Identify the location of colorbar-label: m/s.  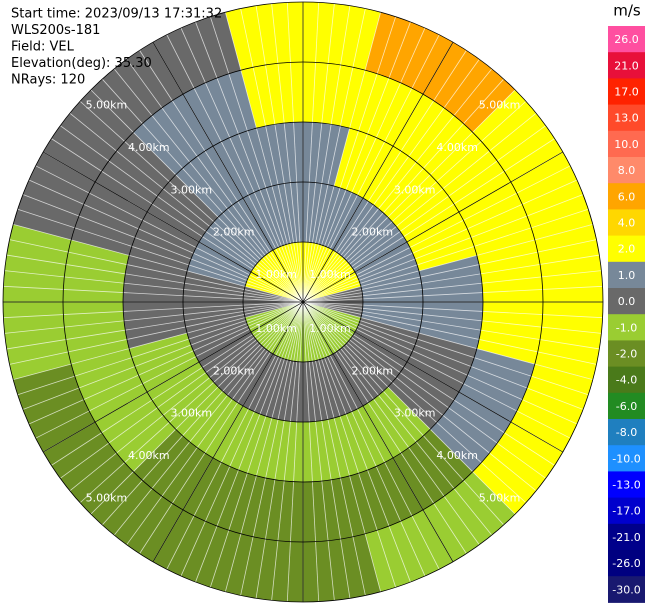
(627, 11).